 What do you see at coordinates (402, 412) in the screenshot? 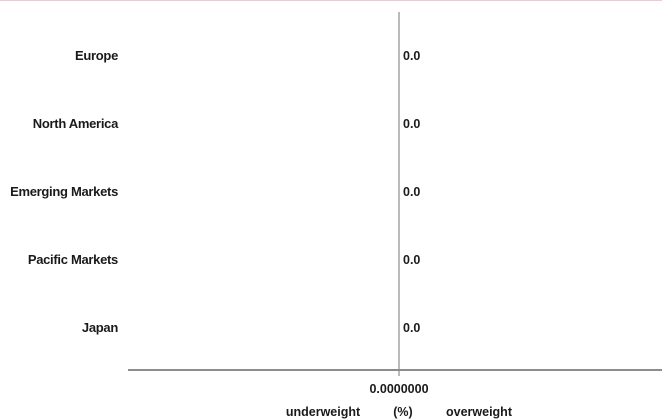
I see `x-axis-label: (%)` at bounding box center [402, 412].